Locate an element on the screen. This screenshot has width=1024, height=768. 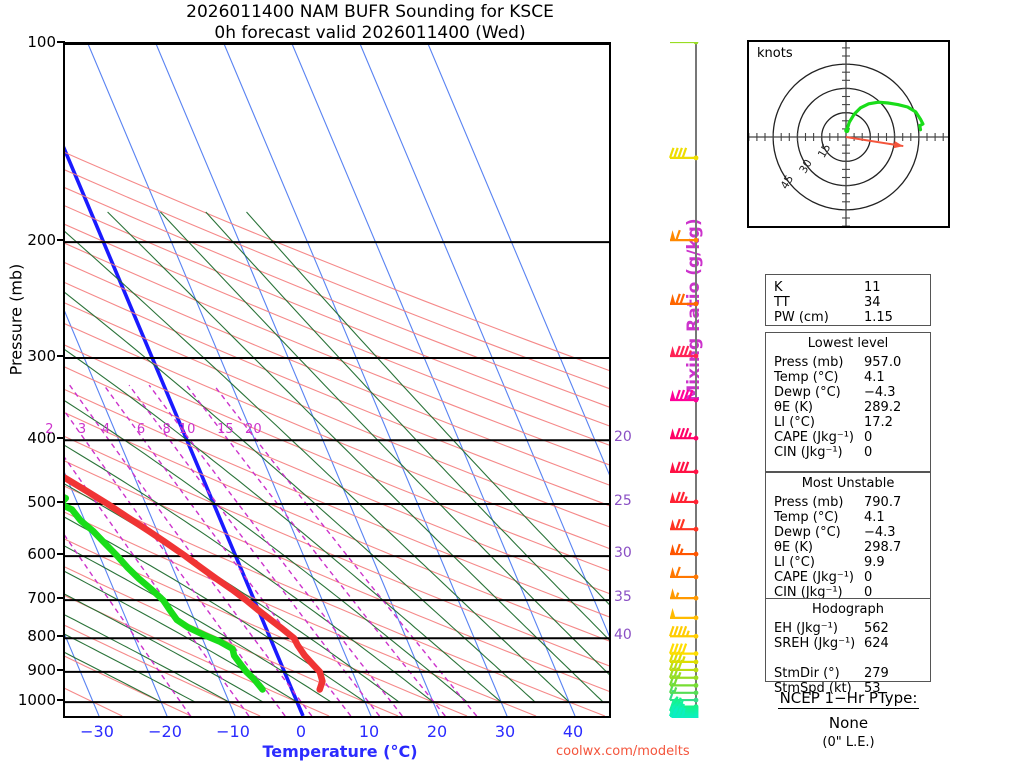
pressure-tick-900: 900 is located at coordinates (41, 669).